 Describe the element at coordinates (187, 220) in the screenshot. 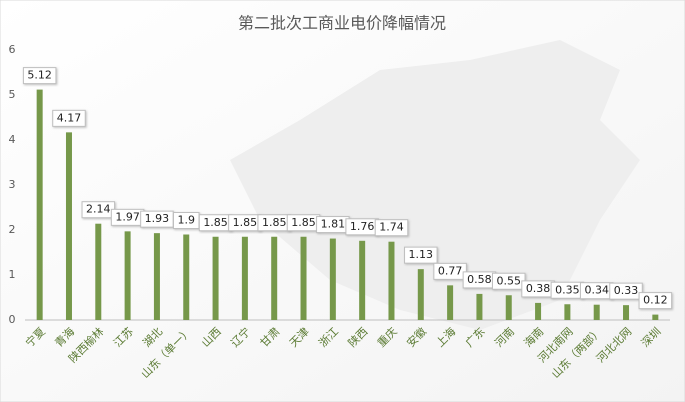

I see `value-label: 1.9` at that location.